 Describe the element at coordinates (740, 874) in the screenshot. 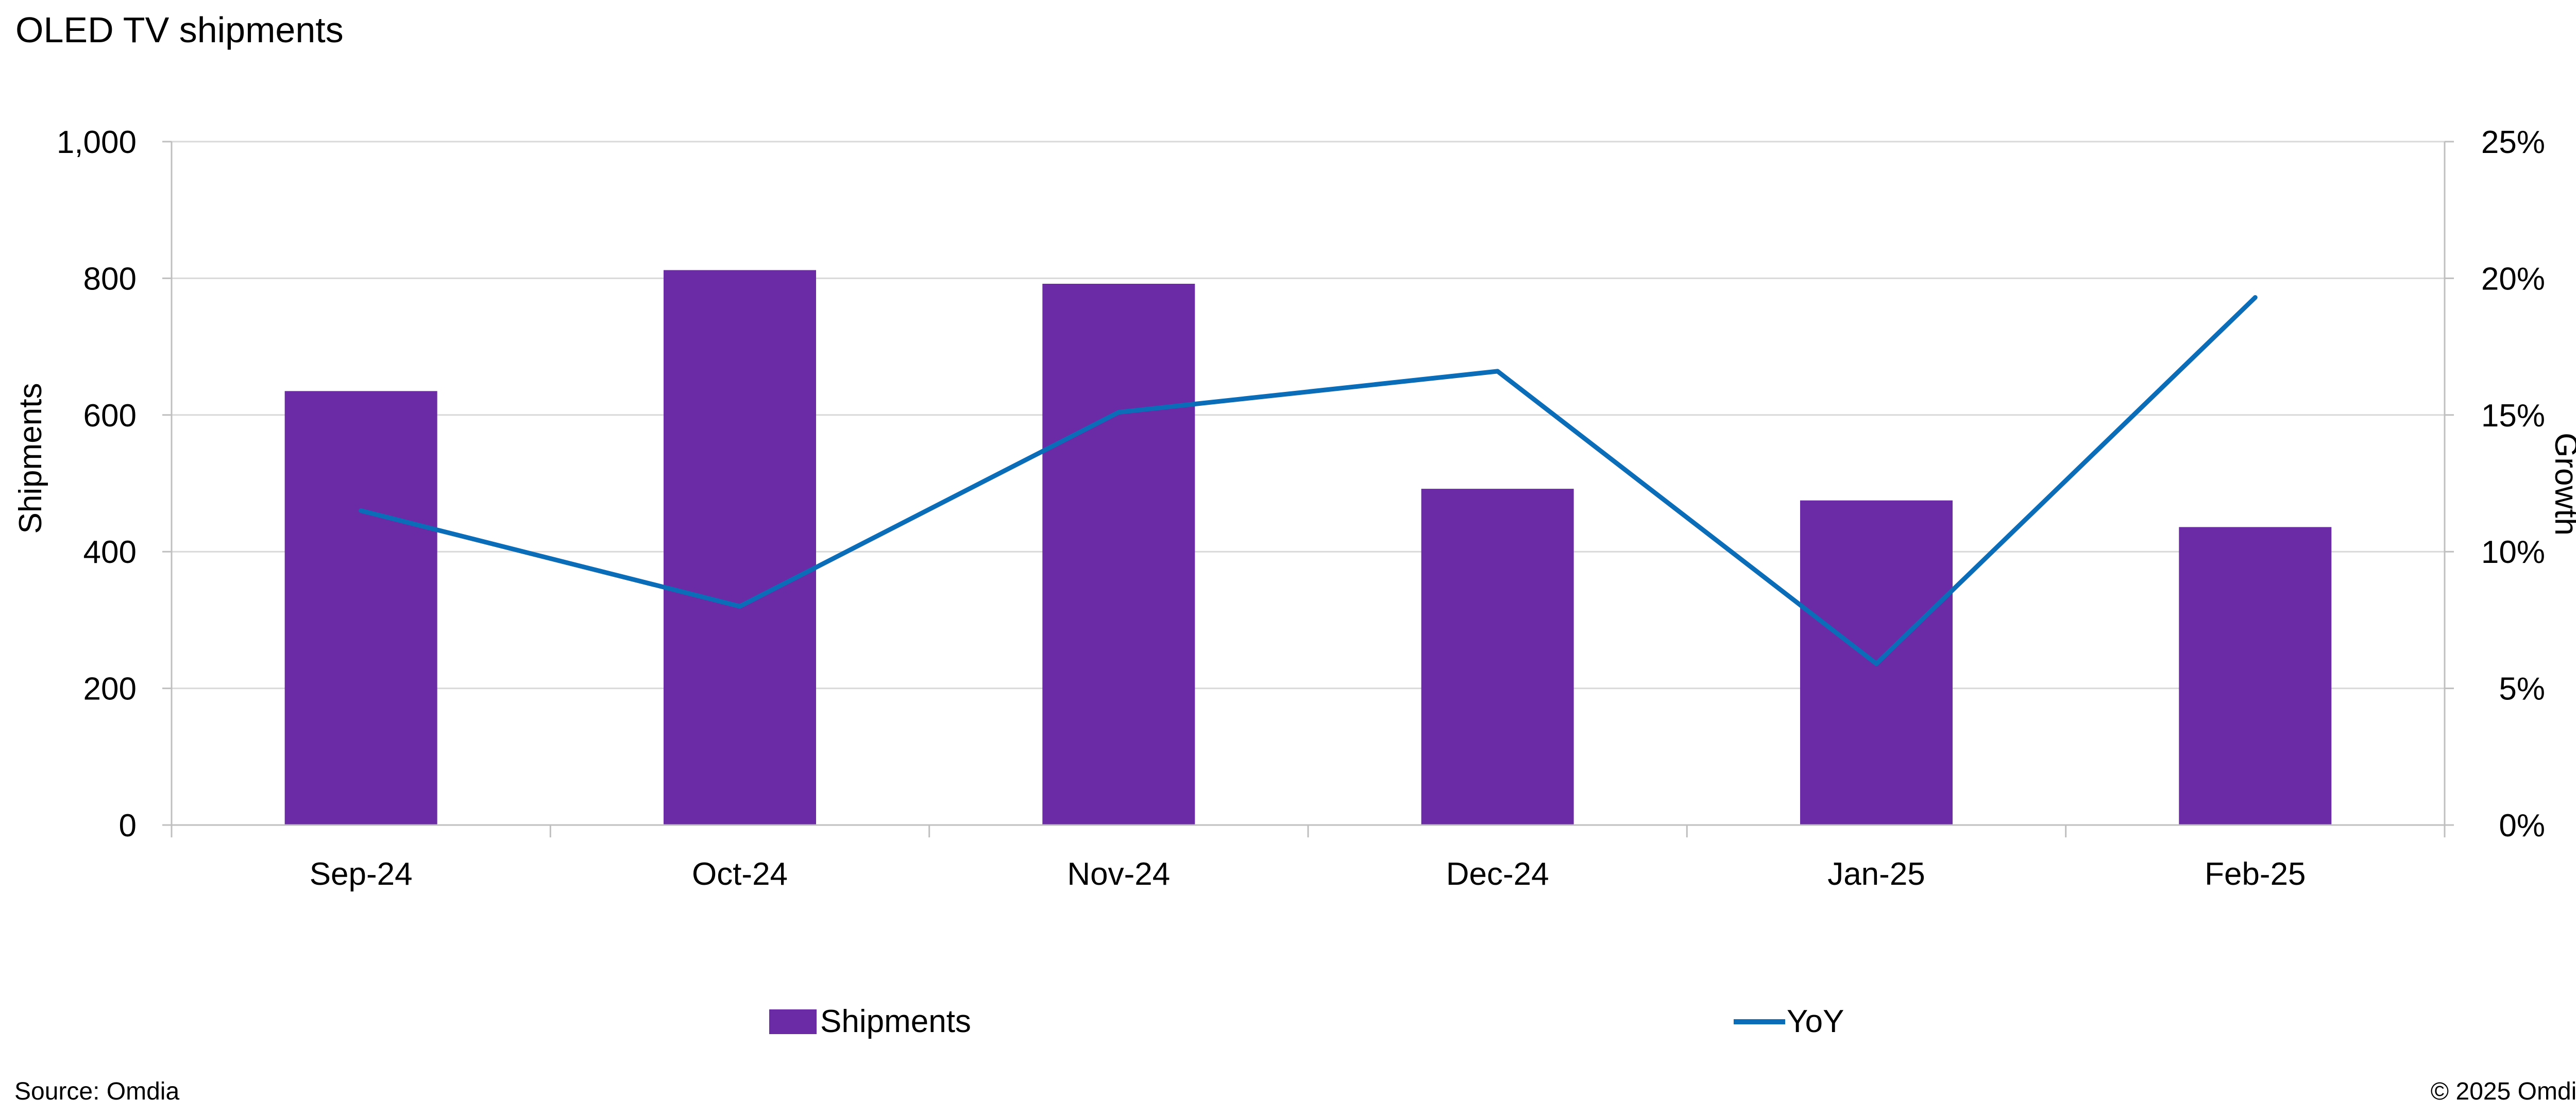

I see `x-tick-label: Oct-24` at that location.